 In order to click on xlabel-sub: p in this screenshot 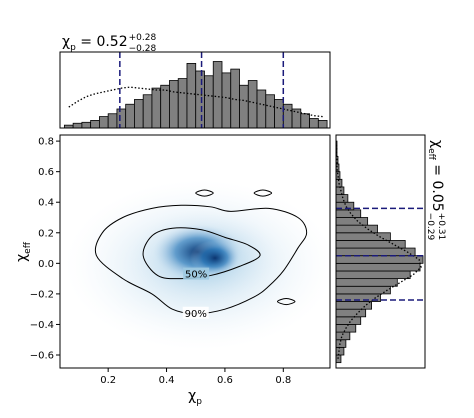, I will do `click(199, 402)`.